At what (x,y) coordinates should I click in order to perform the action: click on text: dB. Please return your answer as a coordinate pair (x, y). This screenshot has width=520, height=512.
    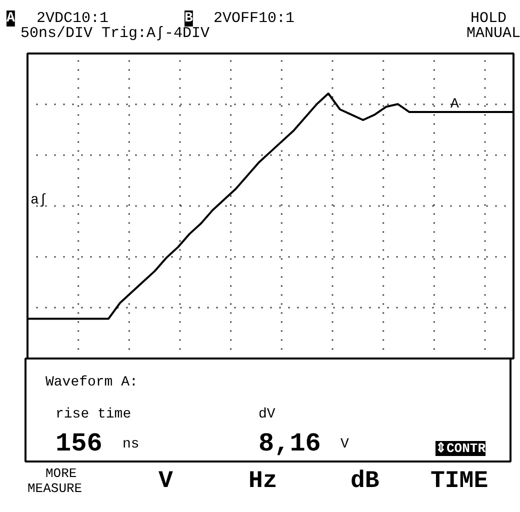
    Looking at the image, I should click on (365, 481).